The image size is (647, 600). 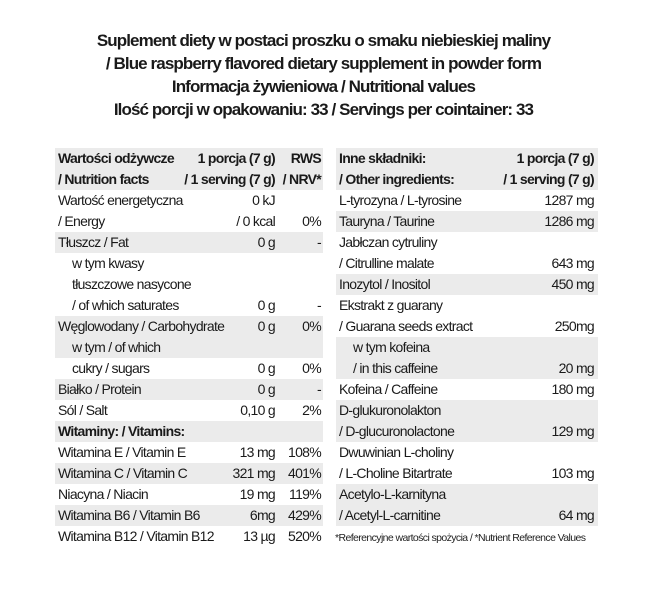 I want to click on table-line: Sól / Salt 0,10 g 2%, so click(x=189, y=410).